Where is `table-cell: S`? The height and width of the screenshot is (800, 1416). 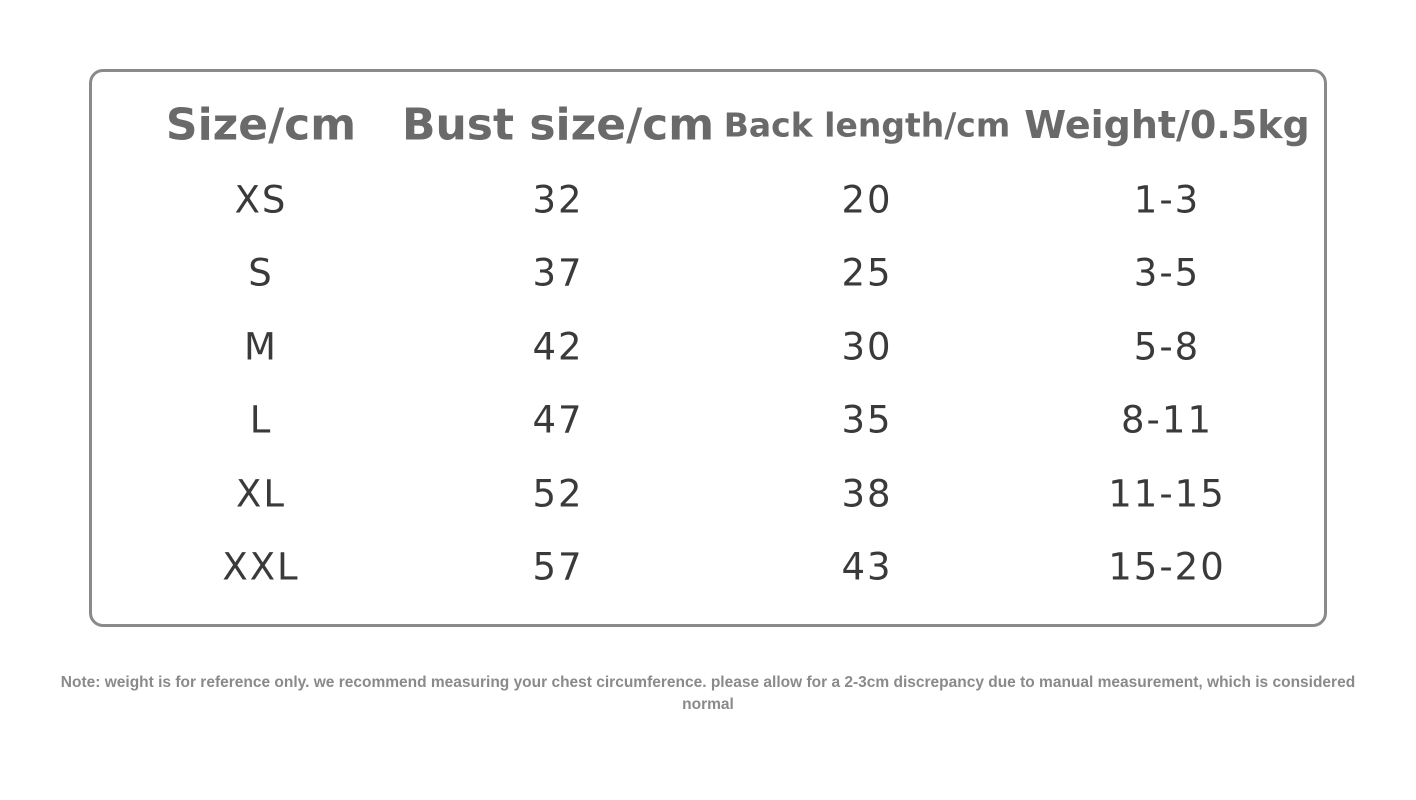
table-cell: S is located at coordinates (261, 273).